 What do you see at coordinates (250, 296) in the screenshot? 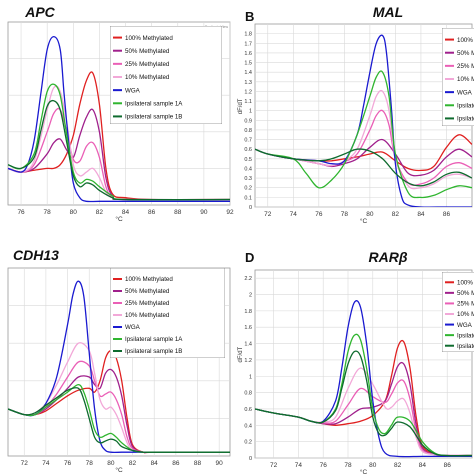
I see `y-tick-label: 2` at bounding box center [250, 296].